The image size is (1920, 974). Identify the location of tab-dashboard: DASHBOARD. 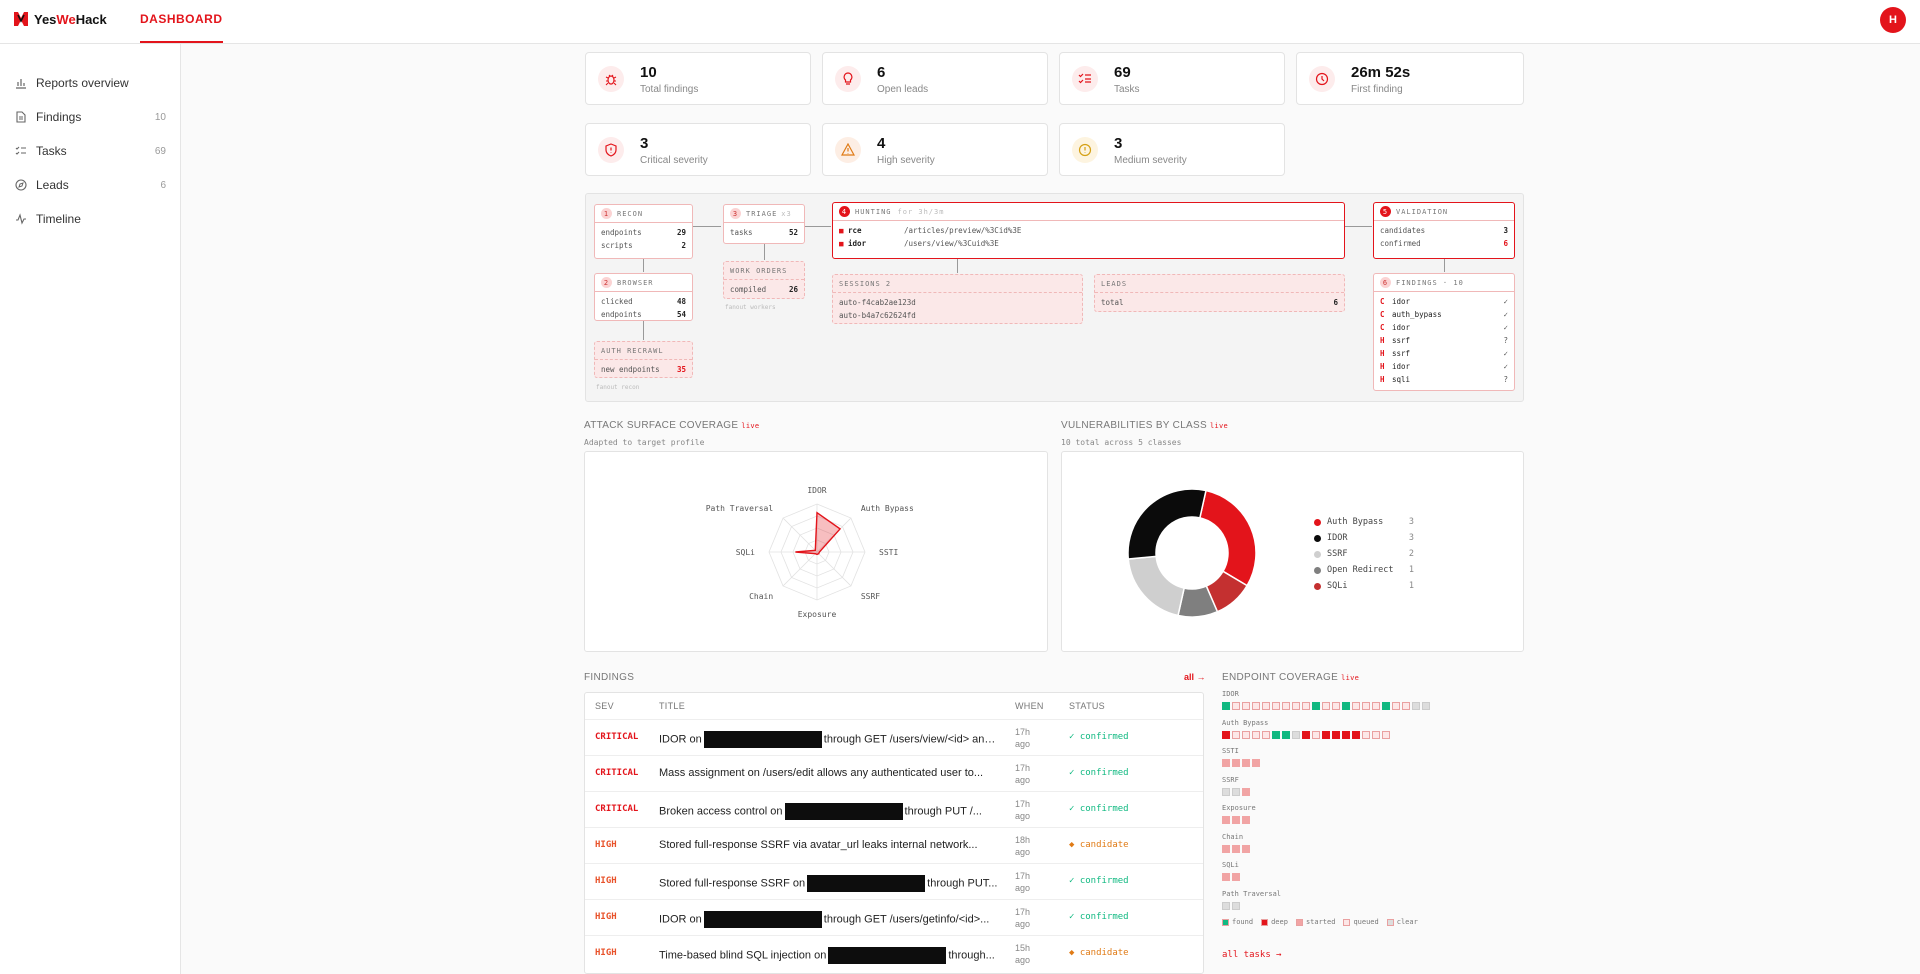
(181, 27).